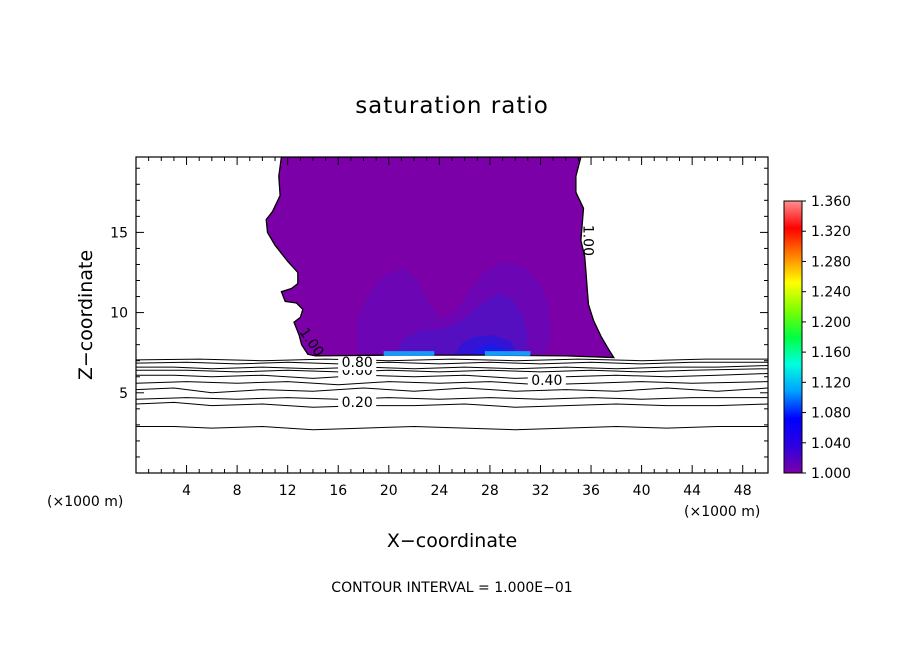 The height and width of the screenshot is (654, 904). I want to click on colorbar-tick-label-2: 1.280, so click(831, 262).